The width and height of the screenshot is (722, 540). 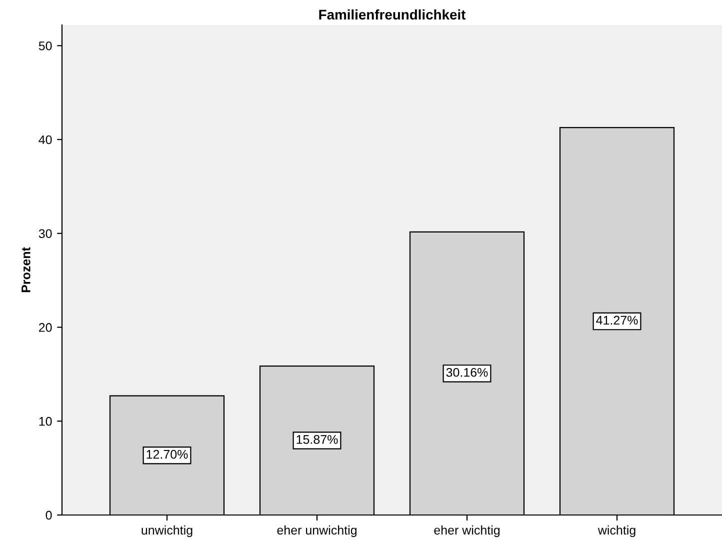 What do you see at coordinates (392, 14) in the screenshot?
I see `chart-title: Familienfreundlichkeit` at bounding box center [392, 14].